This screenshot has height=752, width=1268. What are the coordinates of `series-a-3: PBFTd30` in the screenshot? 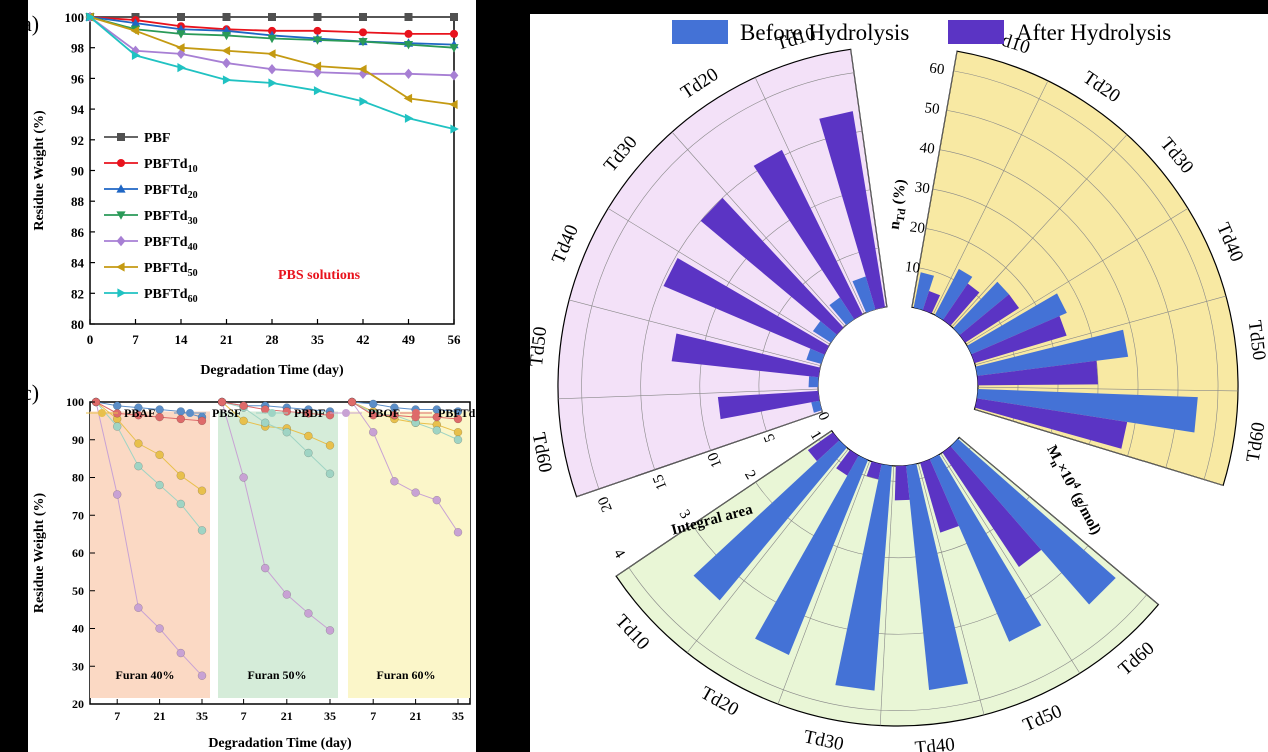 It's located at (272, 120).